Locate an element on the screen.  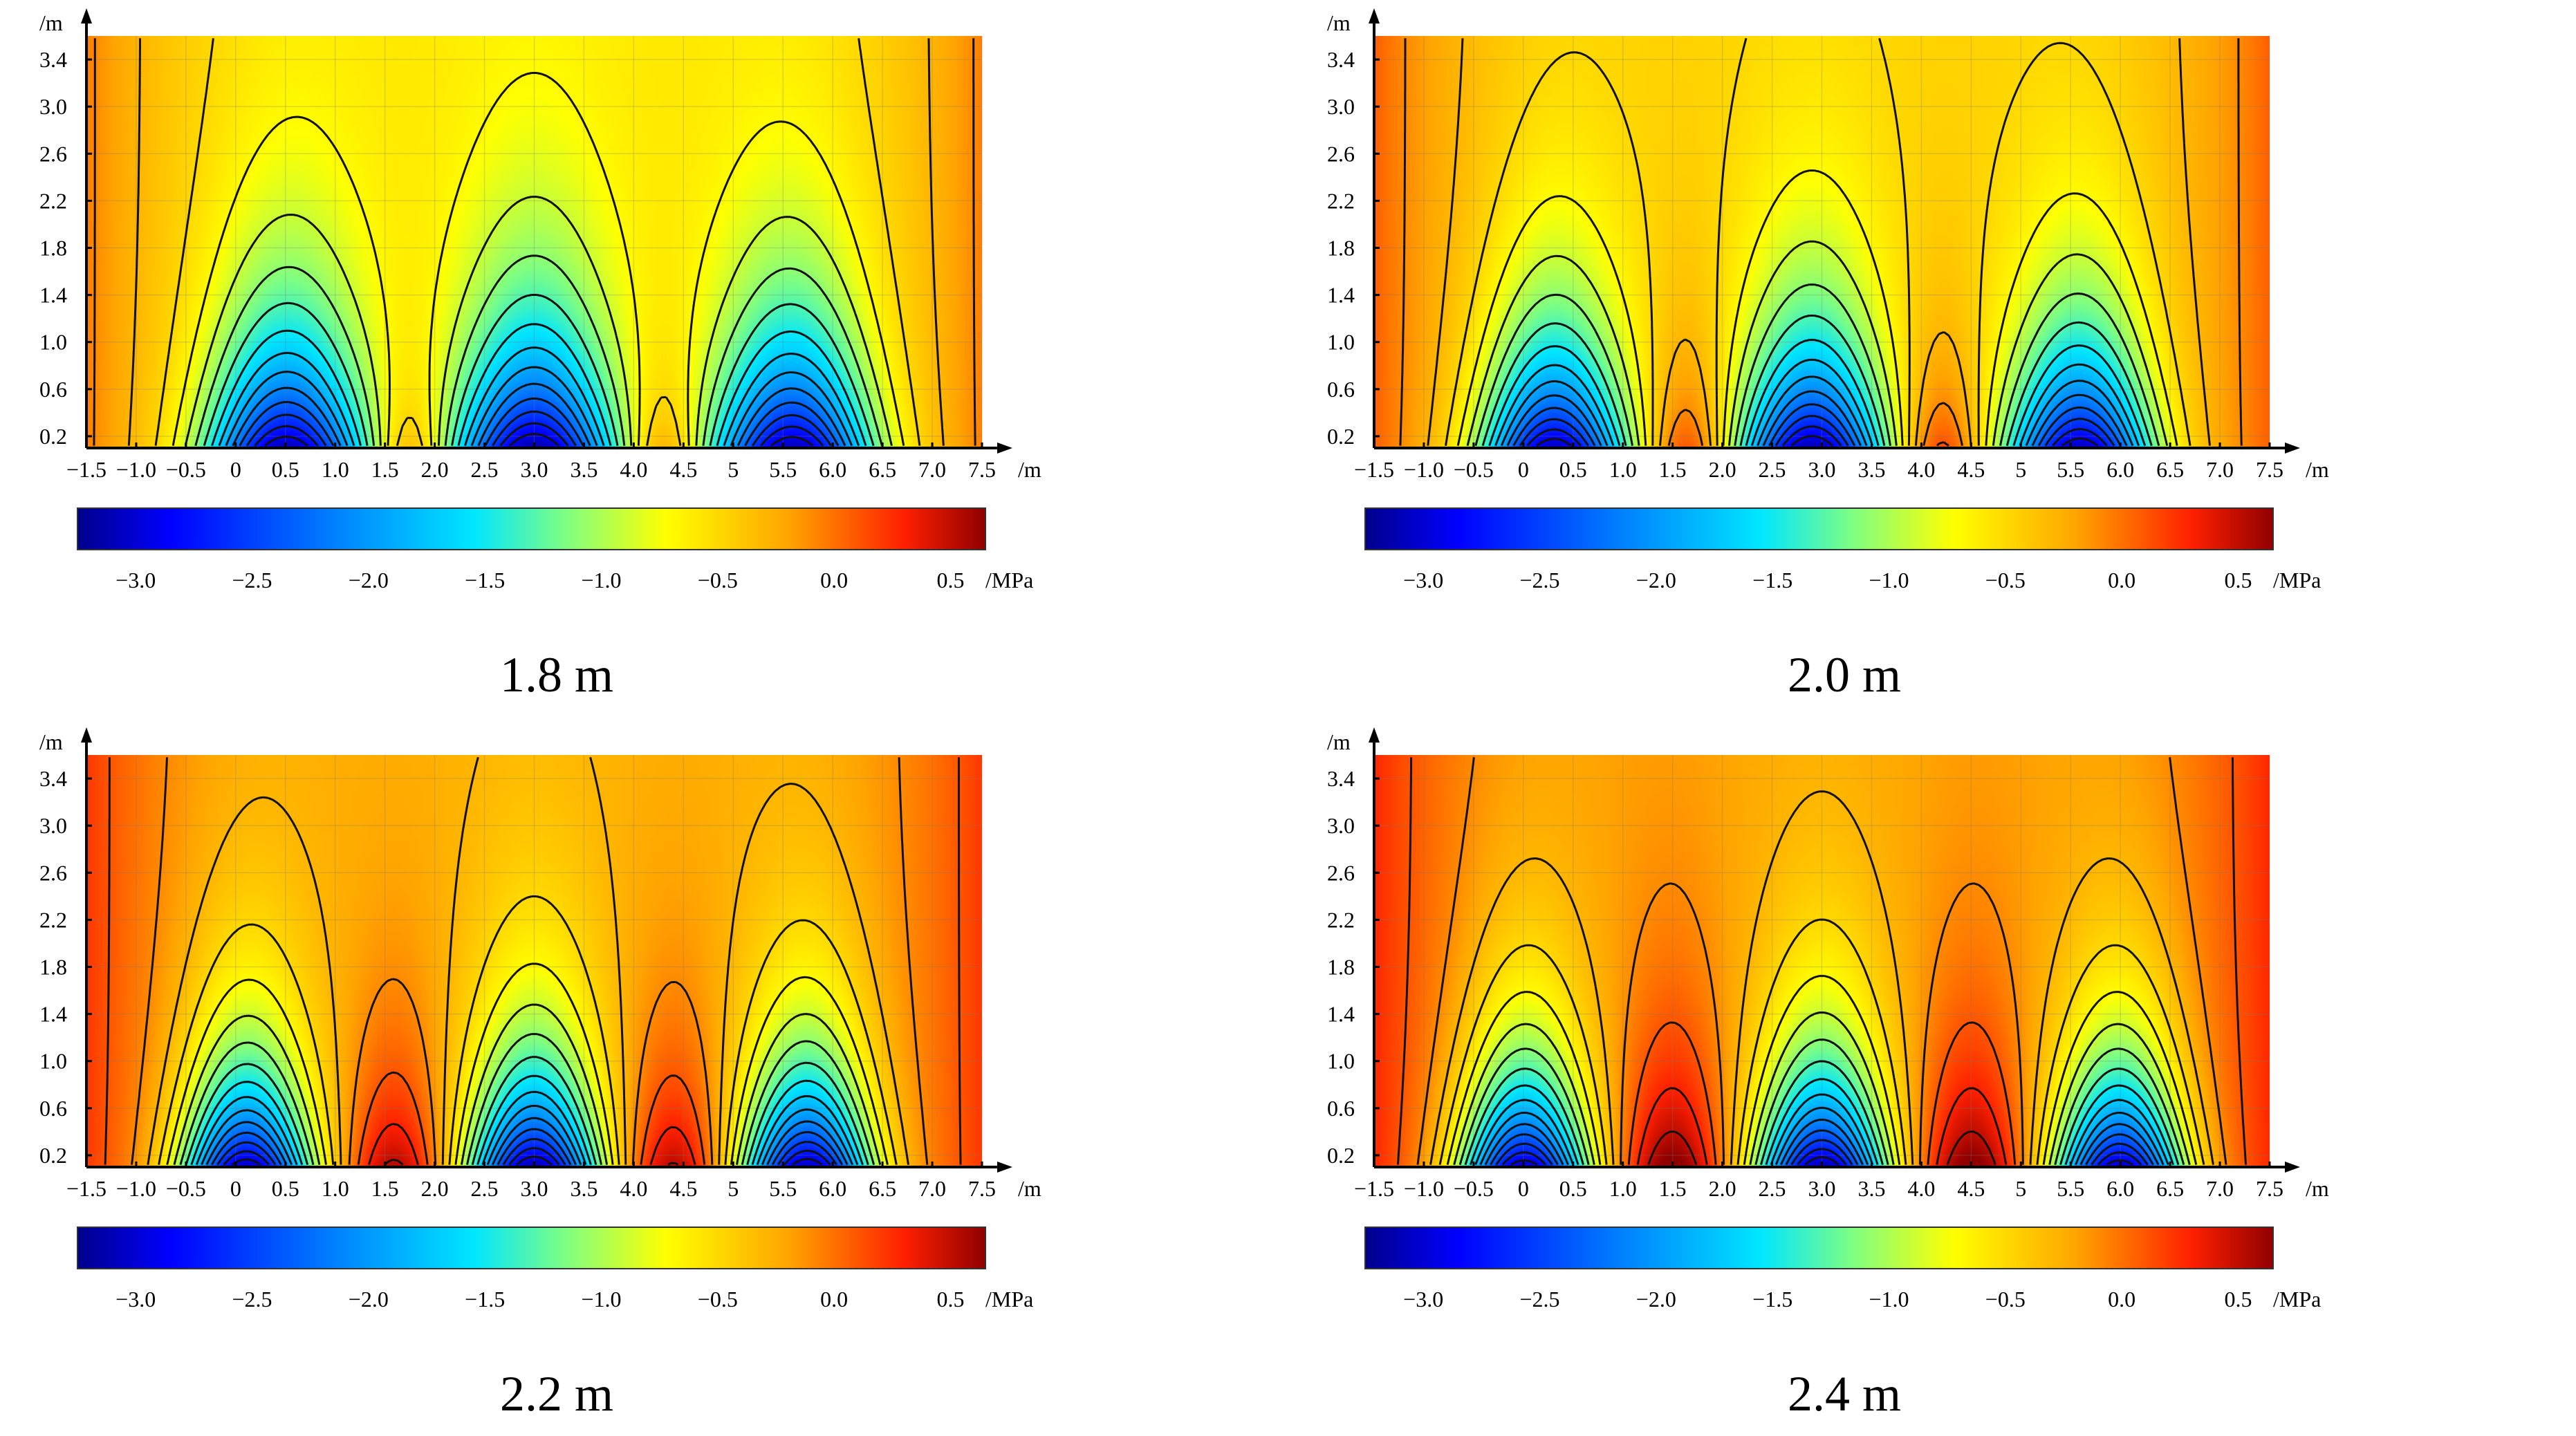
x-tick-label: 6.5 is located at coordinates (882, 469).